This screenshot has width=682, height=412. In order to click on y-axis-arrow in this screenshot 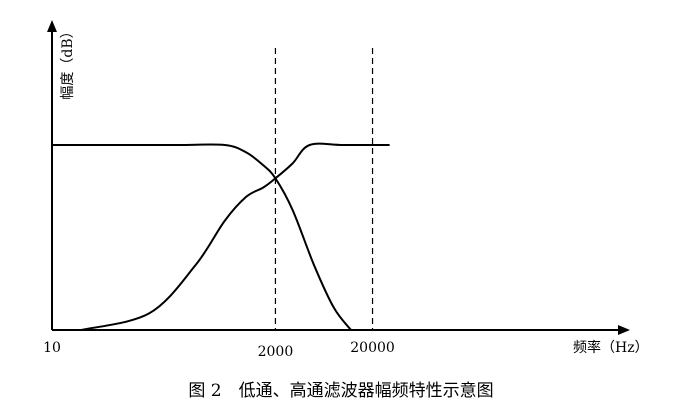, I will do `click(52, 26)`.